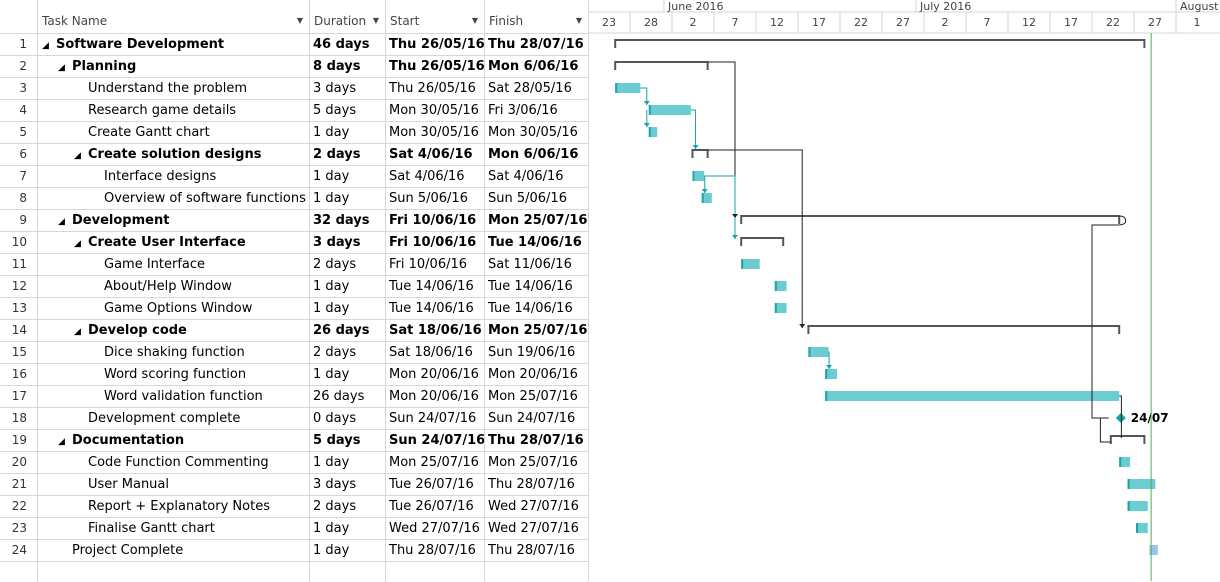 The height and width of the screenshot is (582, 1220). I want to click on start-header: Start ▼, so click(435, 16).